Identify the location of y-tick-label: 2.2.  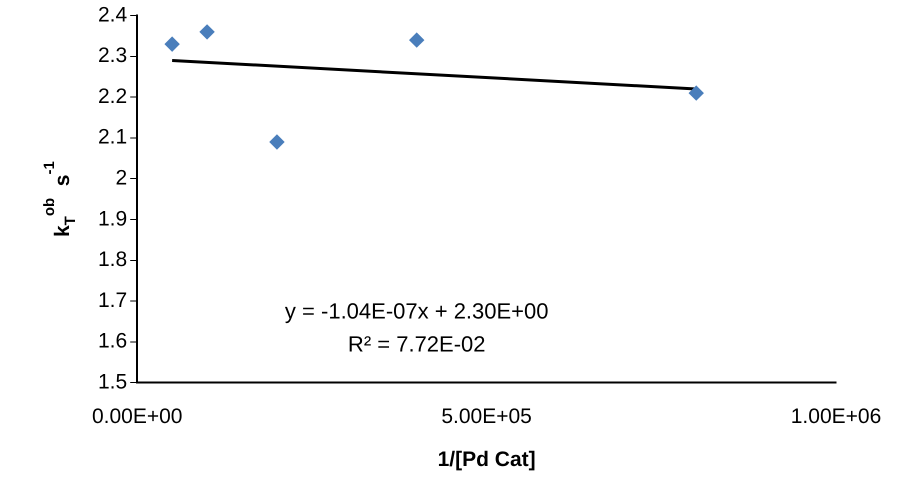
(113, 96).